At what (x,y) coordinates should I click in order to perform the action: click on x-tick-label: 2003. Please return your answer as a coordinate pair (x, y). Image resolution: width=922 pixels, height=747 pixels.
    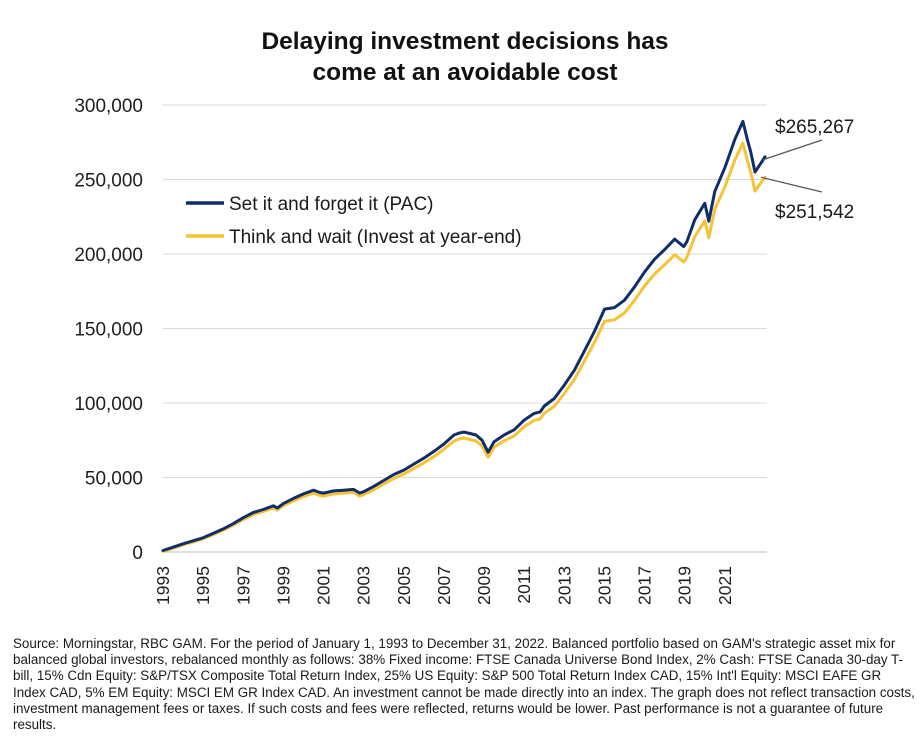
    Looking at the image, I should click on (364, 585).